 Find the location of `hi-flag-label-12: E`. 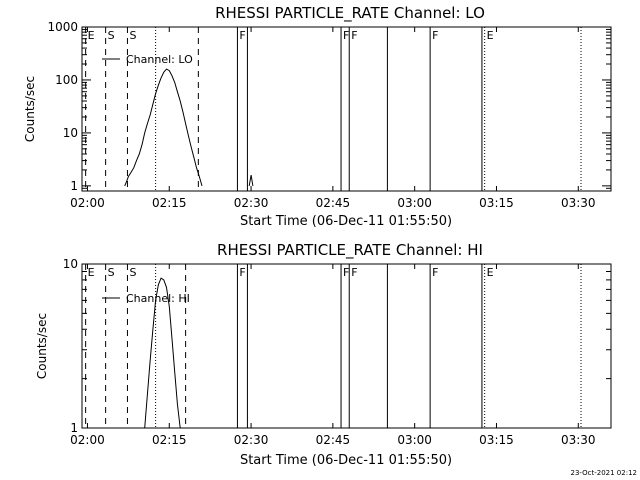

hi-flag-label-12: E is located at coordinates (490, 272).